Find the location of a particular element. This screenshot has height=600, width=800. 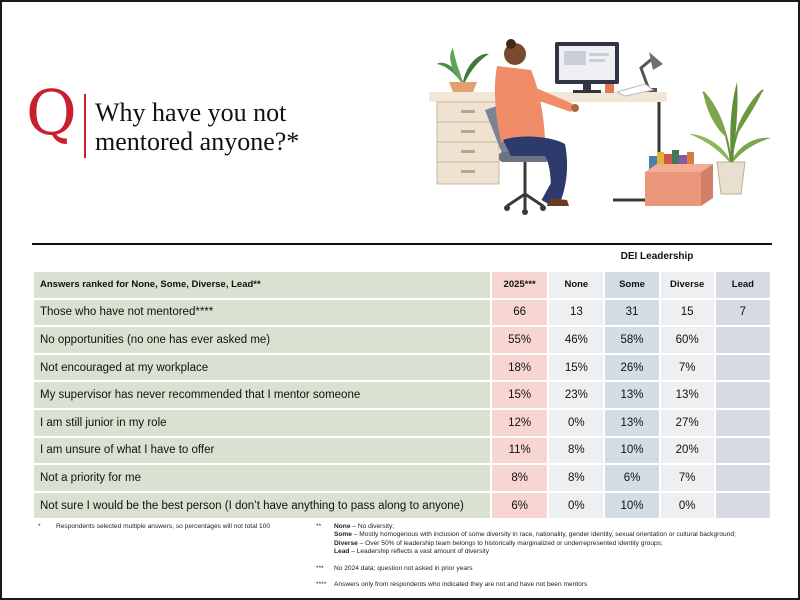

cell-2025: 66 is located at coordinates (520, 312).